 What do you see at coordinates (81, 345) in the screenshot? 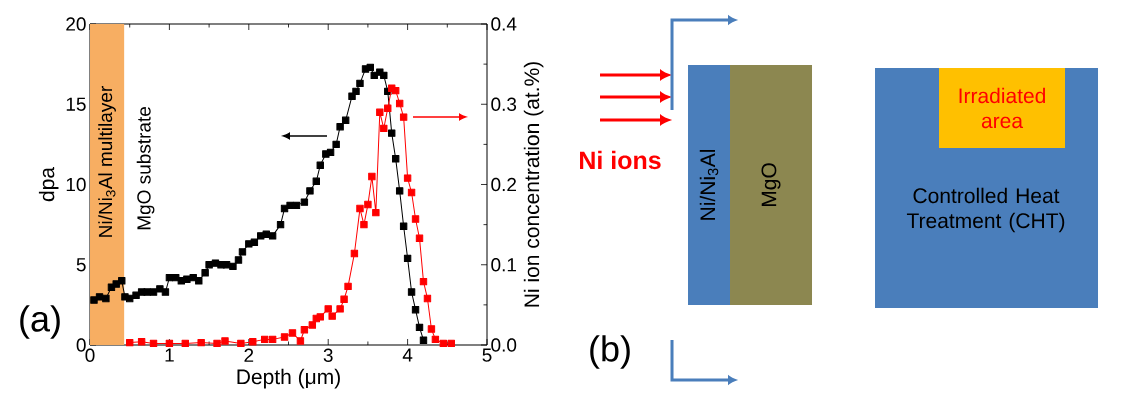
I see `y-tick-label: 0` at bounding box center [81, 345].